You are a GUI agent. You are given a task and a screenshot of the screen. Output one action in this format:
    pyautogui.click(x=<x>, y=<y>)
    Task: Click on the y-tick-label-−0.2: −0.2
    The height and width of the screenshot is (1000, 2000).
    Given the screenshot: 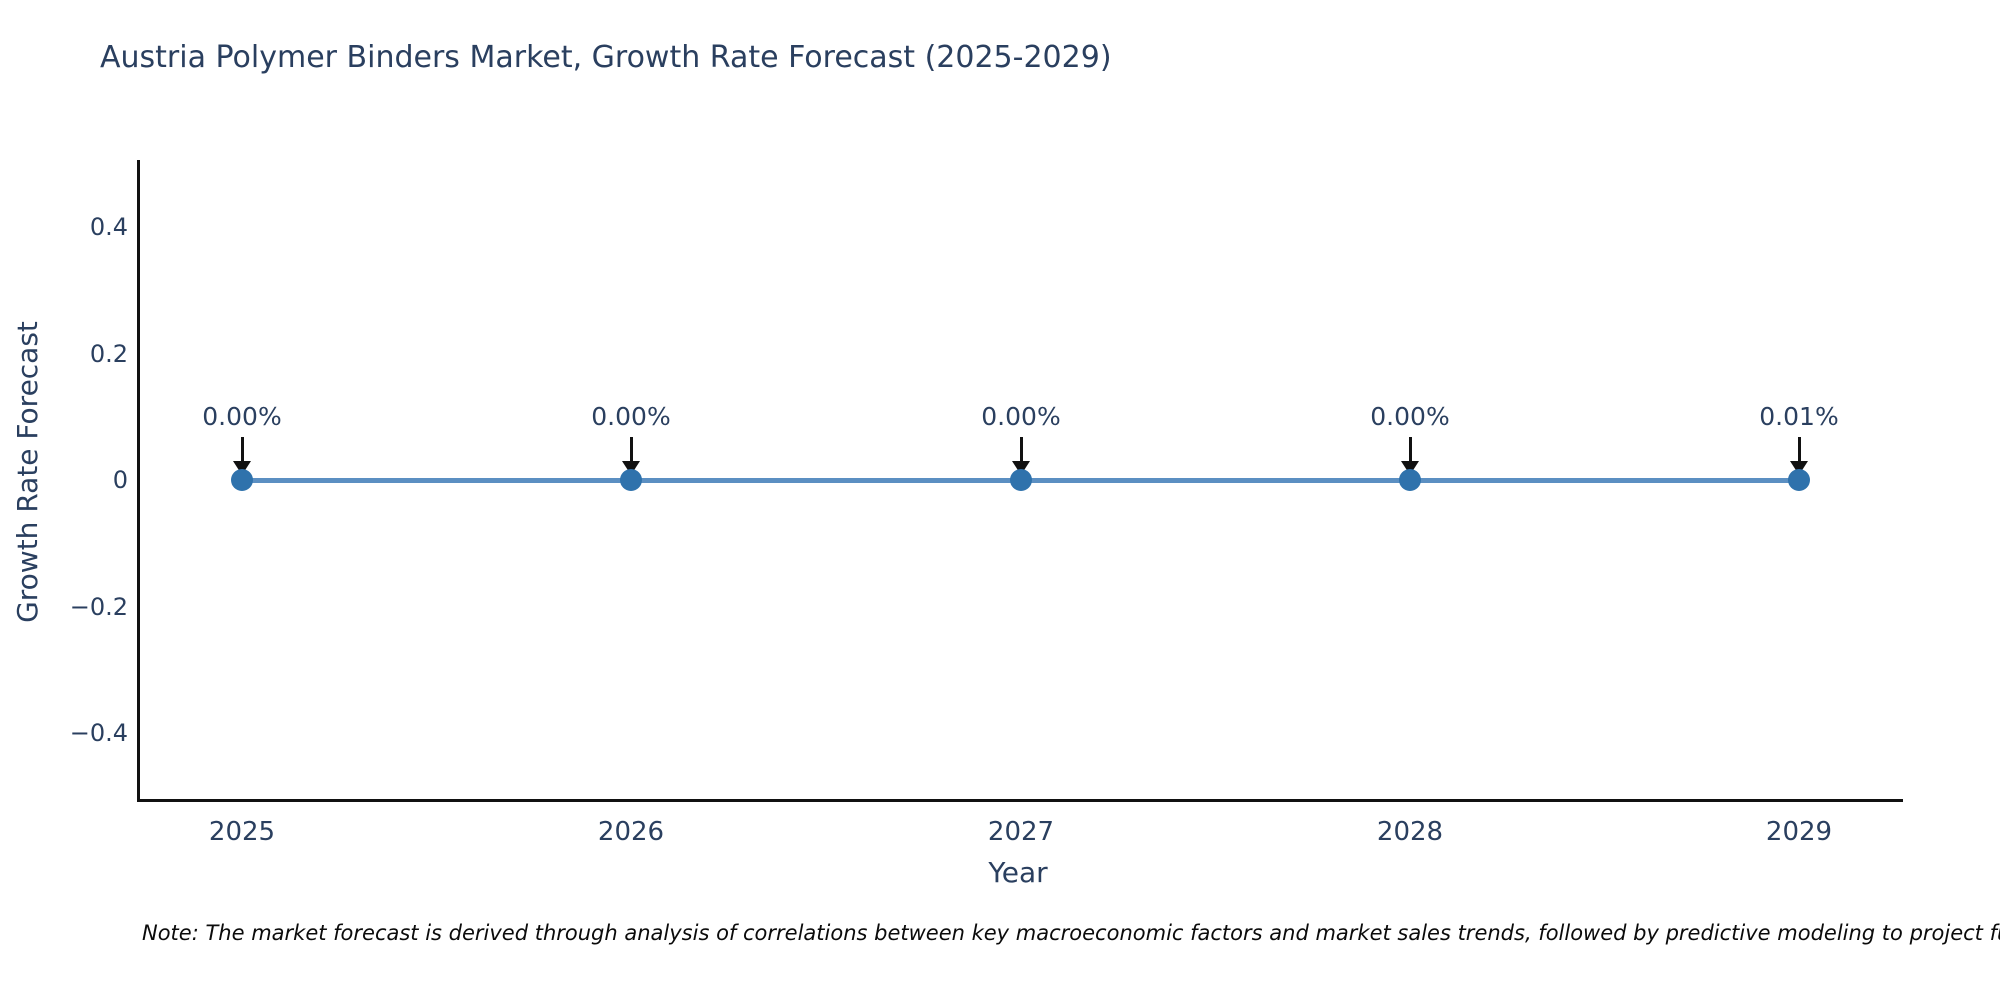 What is the action you would take?
    pyautogui.click(x=98, y=607)
    